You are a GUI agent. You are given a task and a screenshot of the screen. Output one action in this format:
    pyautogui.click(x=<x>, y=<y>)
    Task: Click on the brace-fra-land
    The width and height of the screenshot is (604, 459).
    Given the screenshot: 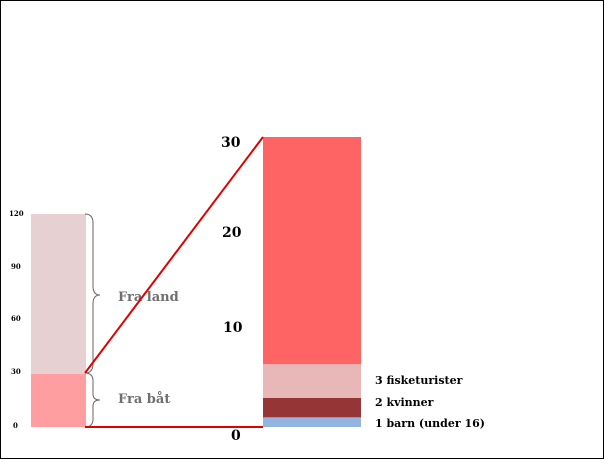 What is the action you would take?
    pyautogui.click(x=92, y=293)
    